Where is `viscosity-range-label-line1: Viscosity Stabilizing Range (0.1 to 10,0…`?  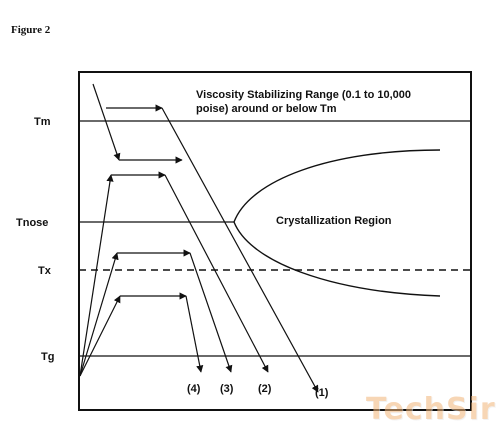 viscosity-range-label-line1: Viscosity Stabilizing Range (0.1 to 10,0… is located at coordinates (303, 95).